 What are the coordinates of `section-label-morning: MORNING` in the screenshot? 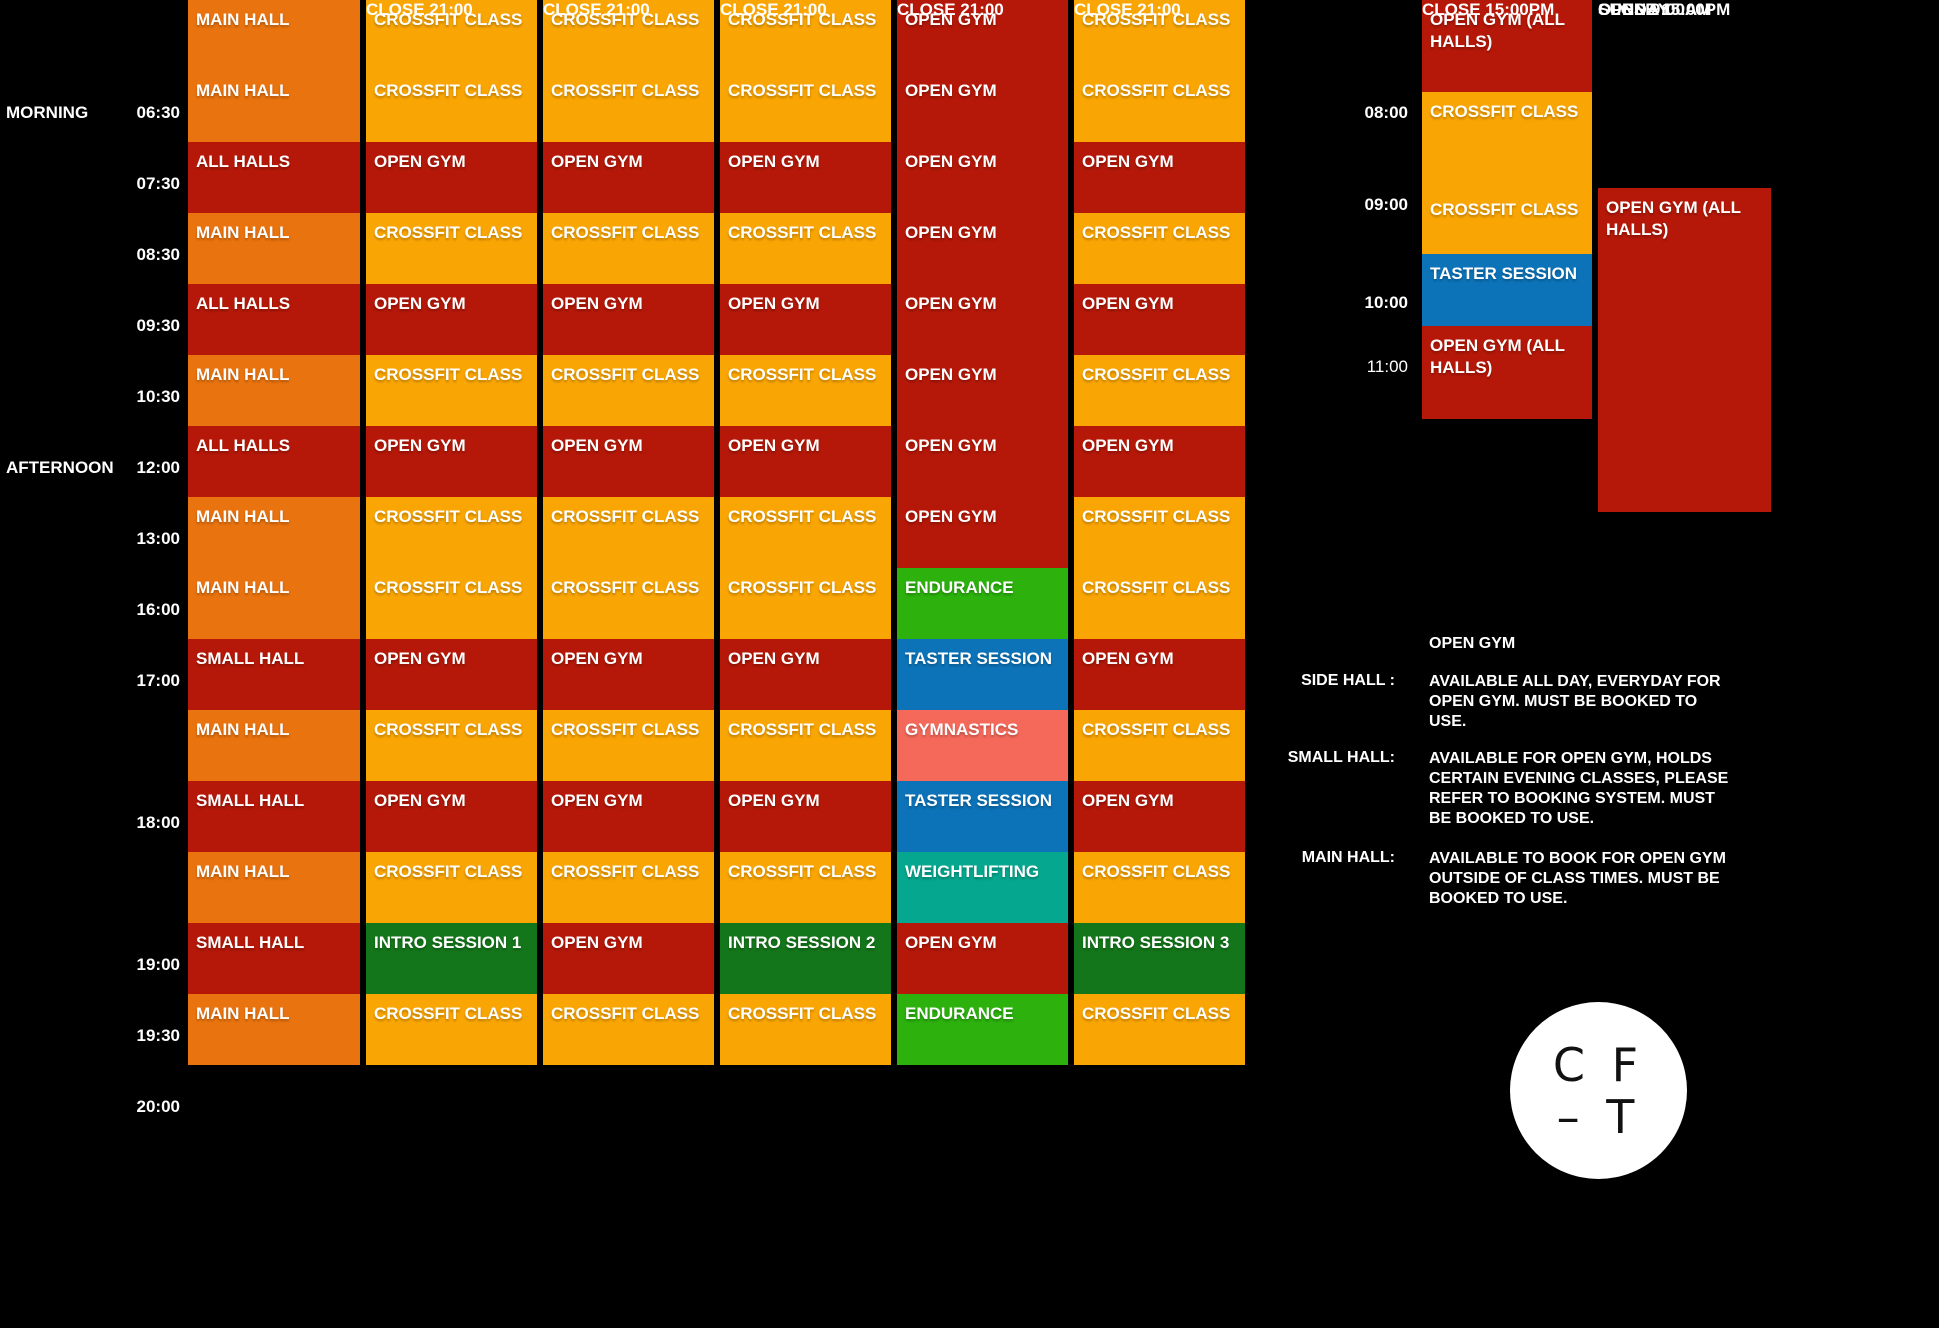 It's located at (47, 112).